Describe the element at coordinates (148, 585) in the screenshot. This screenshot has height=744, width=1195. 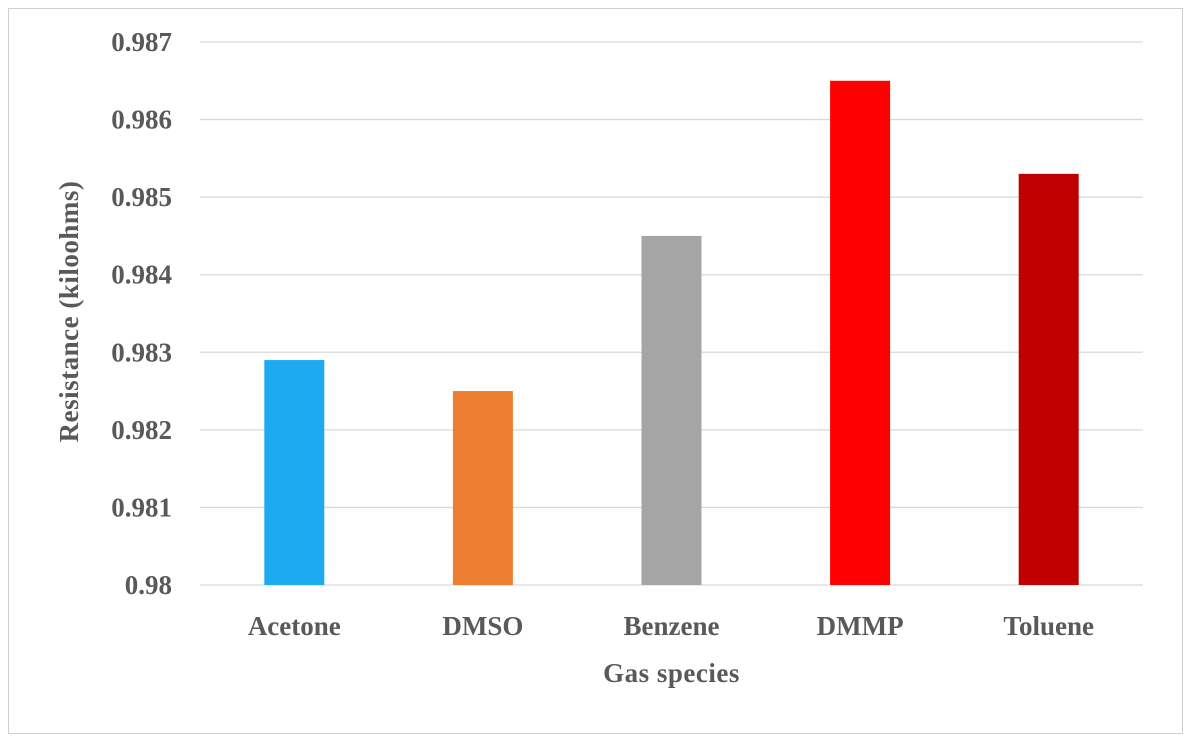
I see `y-tick-label: 0.98` at that location.